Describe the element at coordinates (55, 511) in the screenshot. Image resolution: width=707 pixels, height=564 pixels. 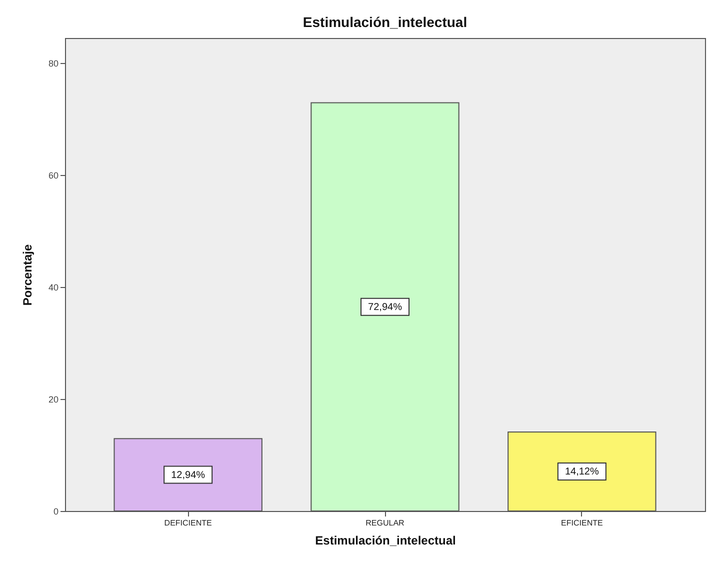
I see `y-tick-label: 0` at that location.